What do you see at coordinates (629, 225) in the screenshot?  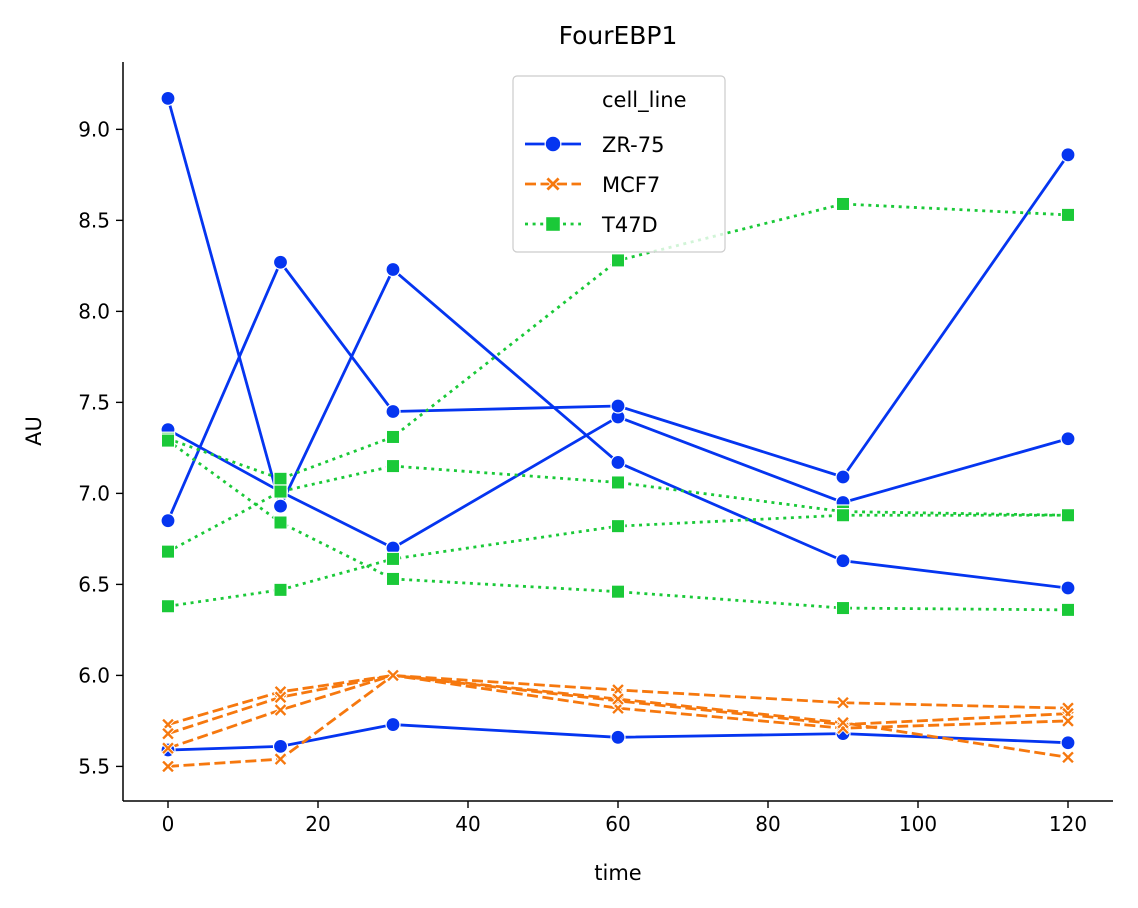 I see `legend-label-t47d: T47D` at bounding box center [629, 225].